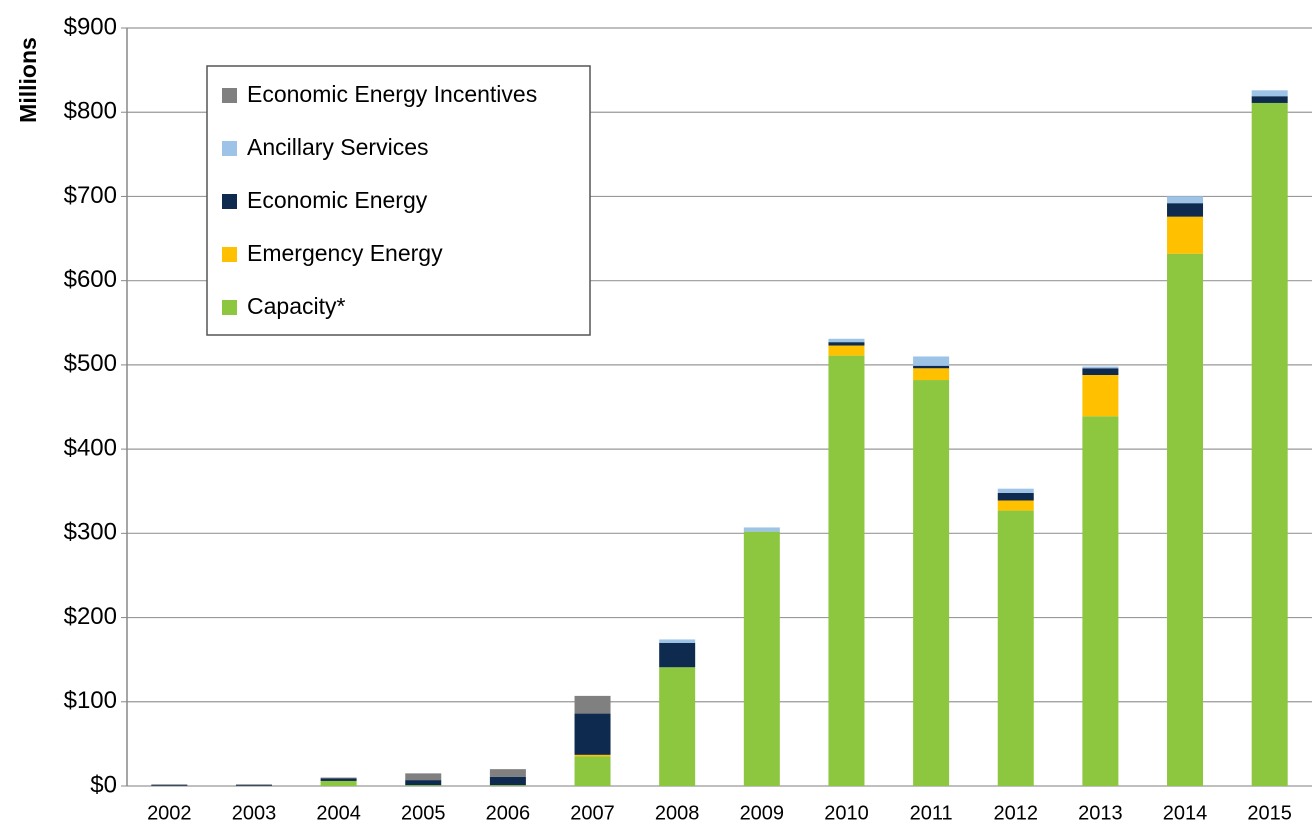  I want to click on y-tick-label: $100, so click(90, 700).